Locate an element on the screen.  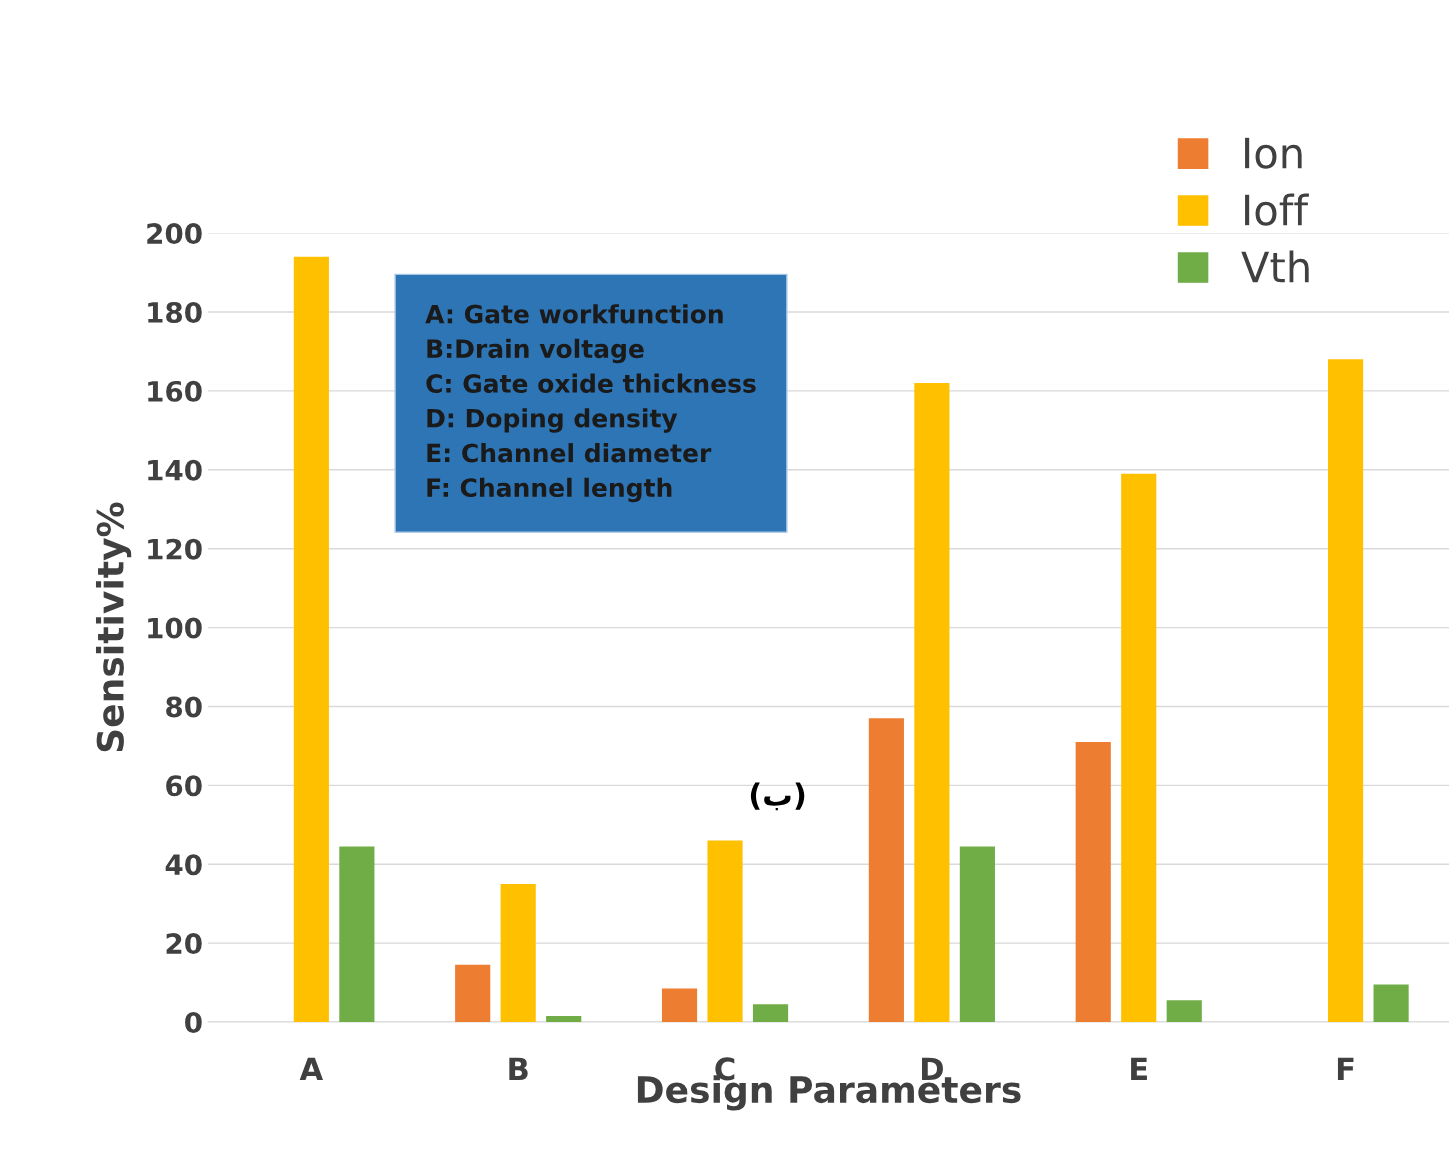
y-tick-label: 160 is located at coordinates (175, 391).